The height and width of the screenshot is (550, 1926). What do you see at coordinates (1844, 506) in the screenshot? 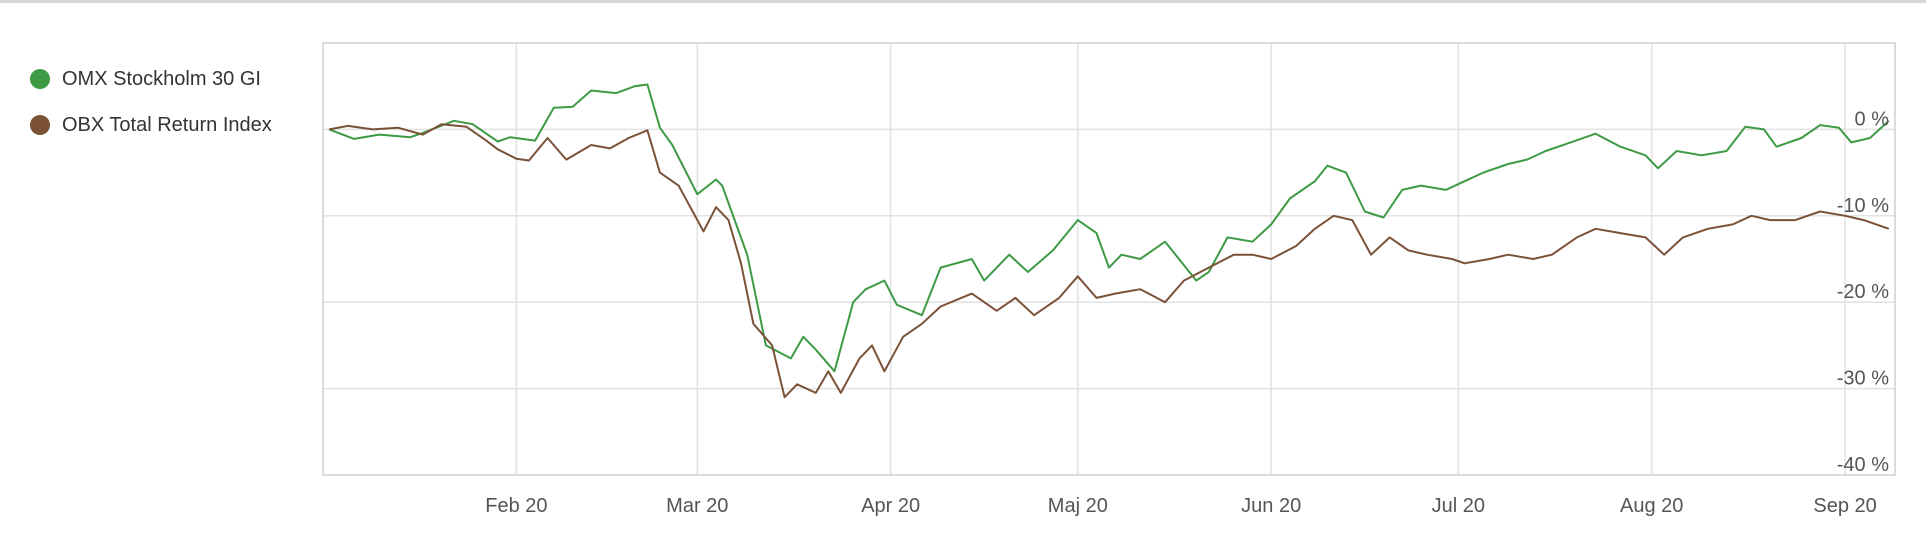
I see `x-tick-label: Sep 20` at bounding box center [1844, 506].